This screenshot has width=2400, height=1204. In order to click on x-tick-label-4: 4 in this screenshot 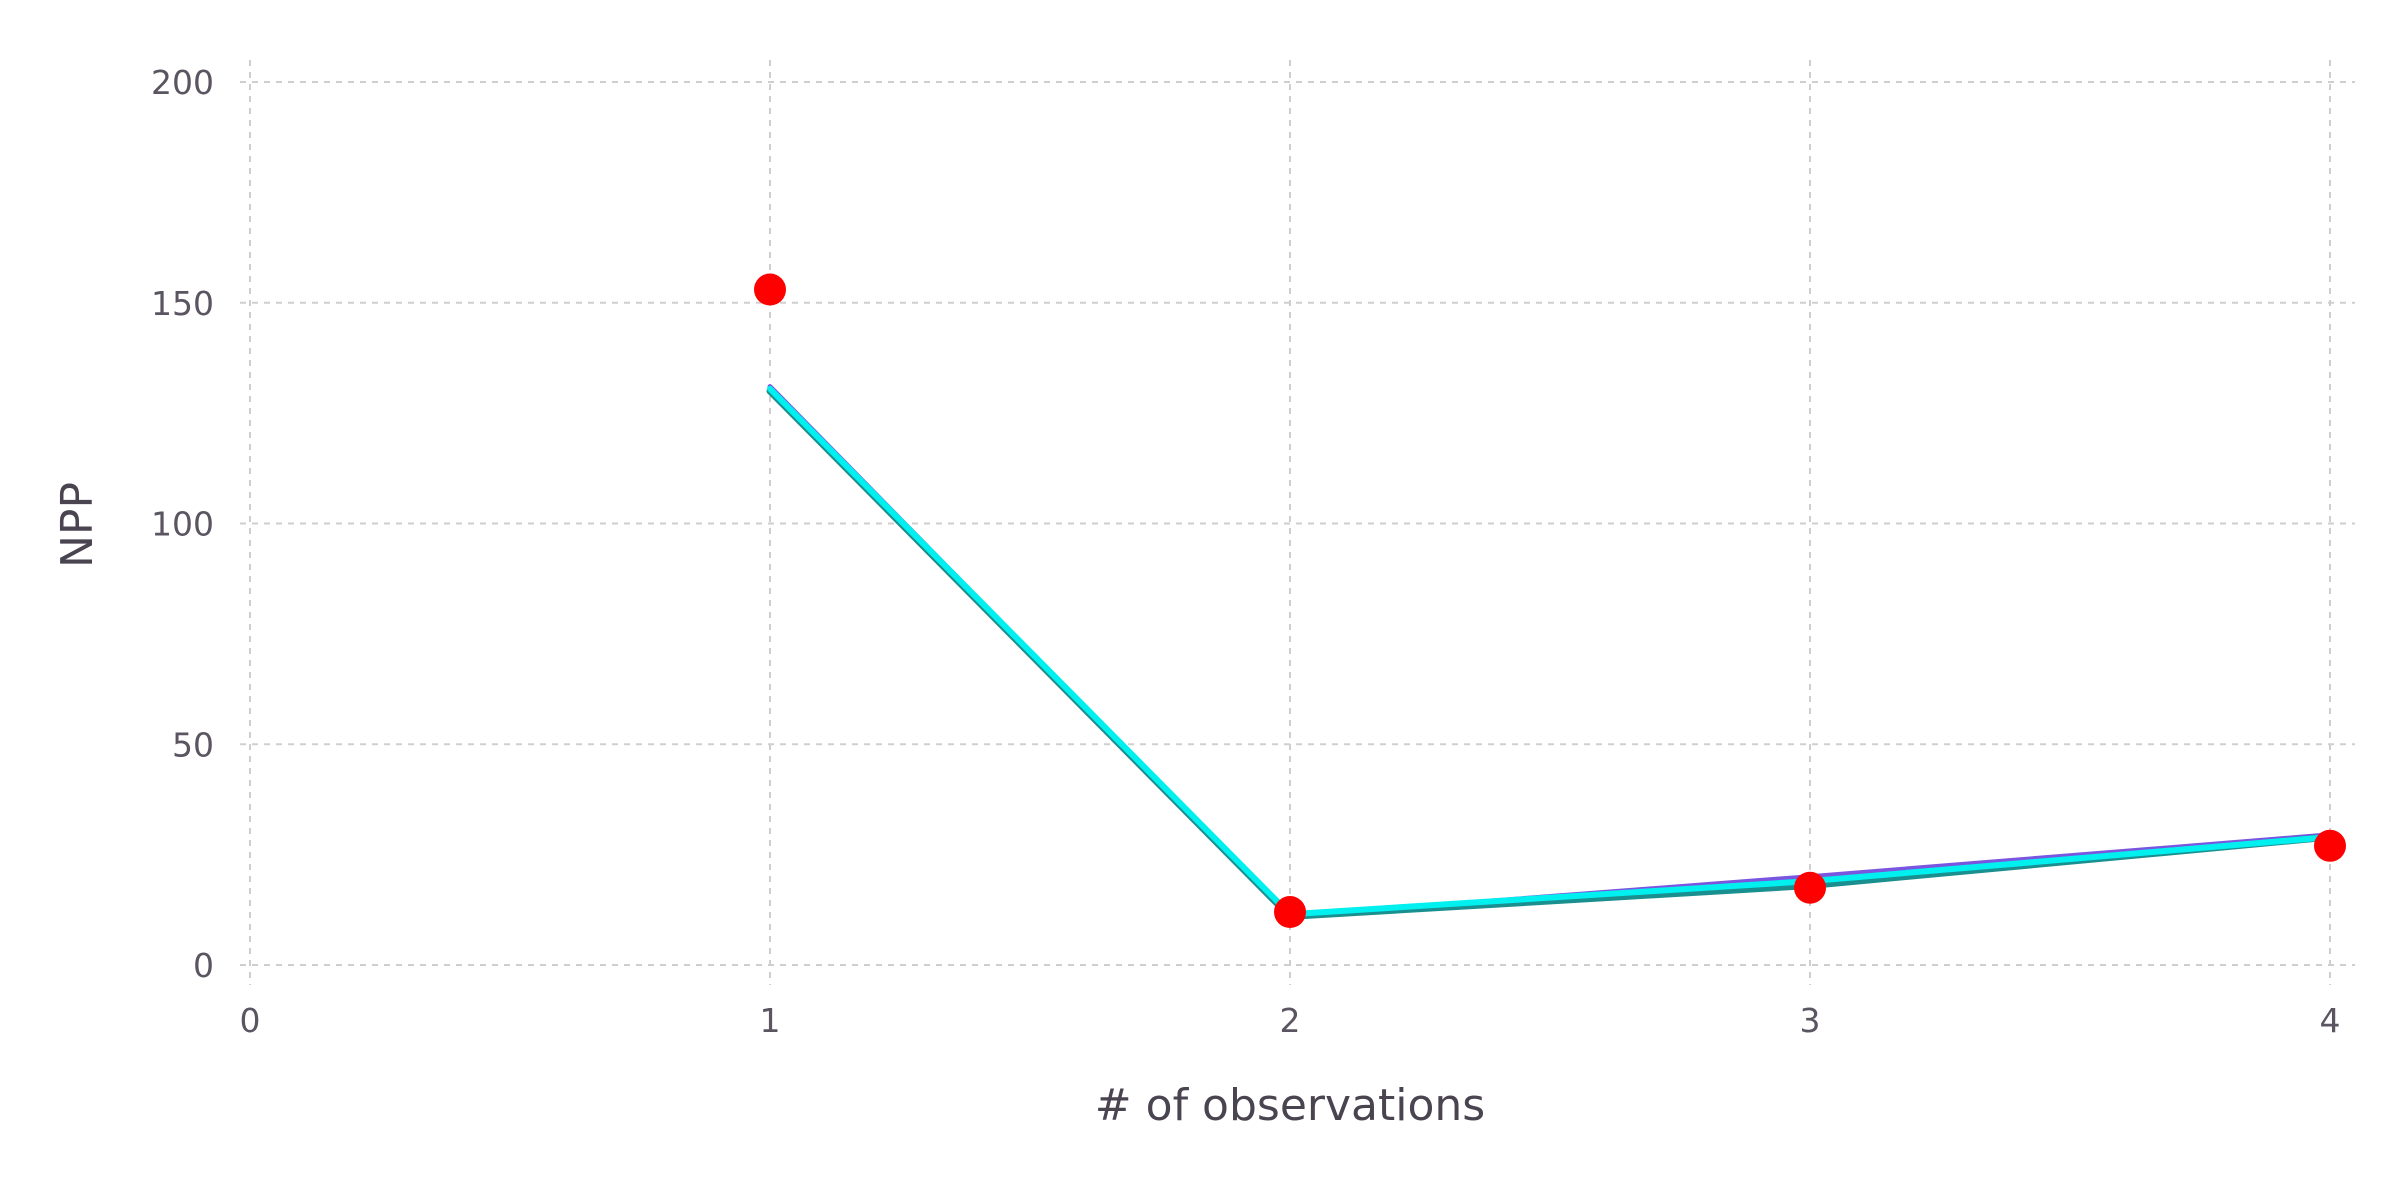, I will do `click(2330, 1020)`.